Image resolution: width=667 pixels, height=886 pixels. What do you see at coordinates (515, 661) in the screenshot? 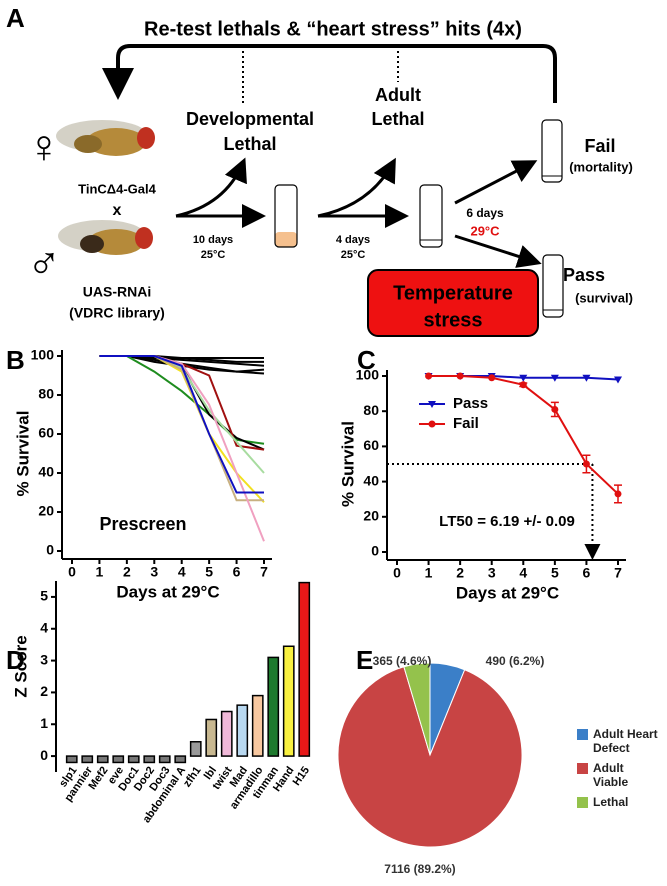
I see `slice-label: 490 (6.2%)` at bounding box center [515, 661].